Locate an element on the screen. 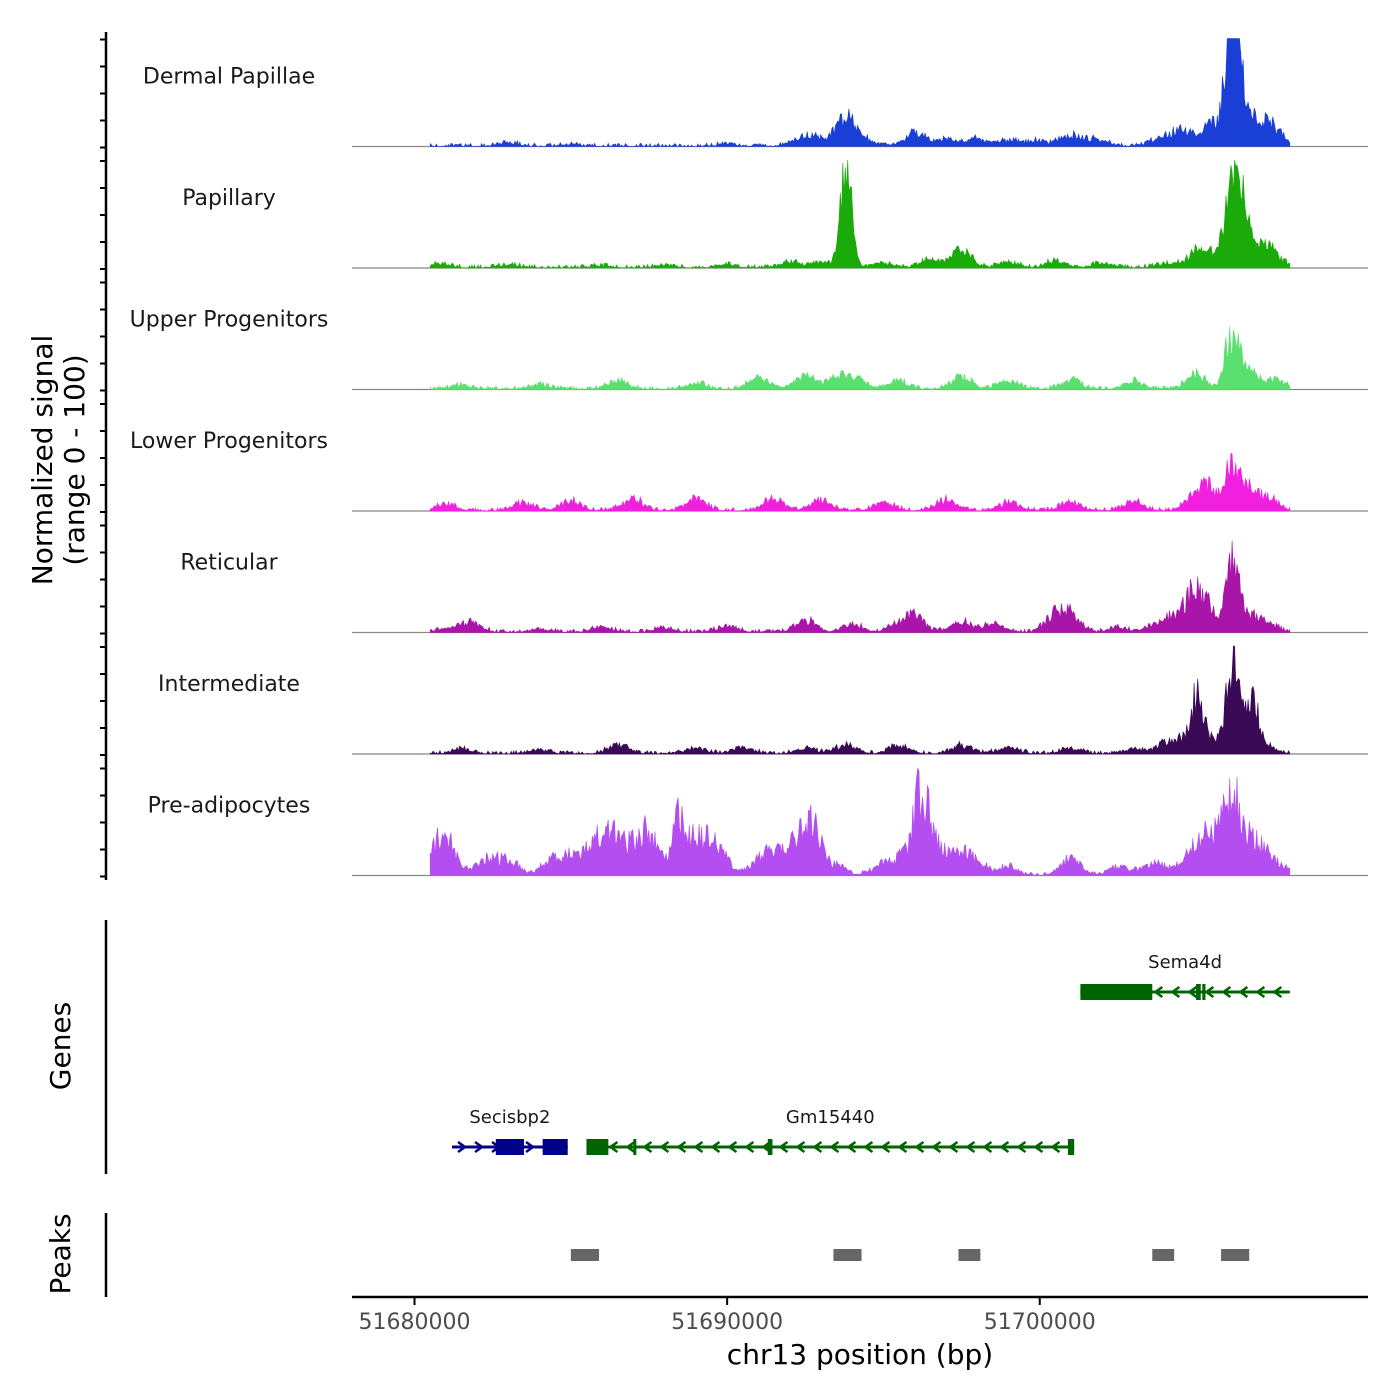 The width and height of the screenshot is (1400, 1400). track-label: Papillary is located at coordinates (229, 198).